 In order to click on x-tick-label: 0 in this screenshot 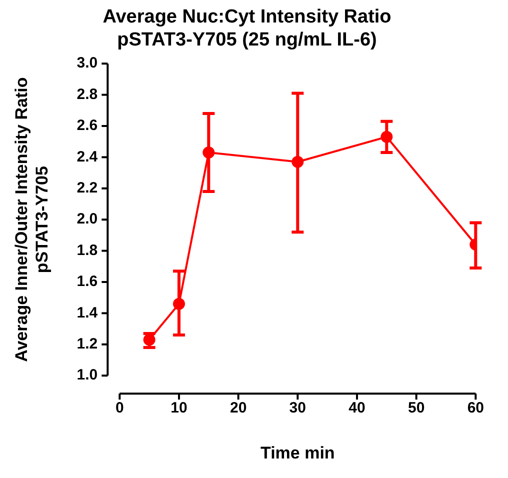, I will do `click(119, 408)`.